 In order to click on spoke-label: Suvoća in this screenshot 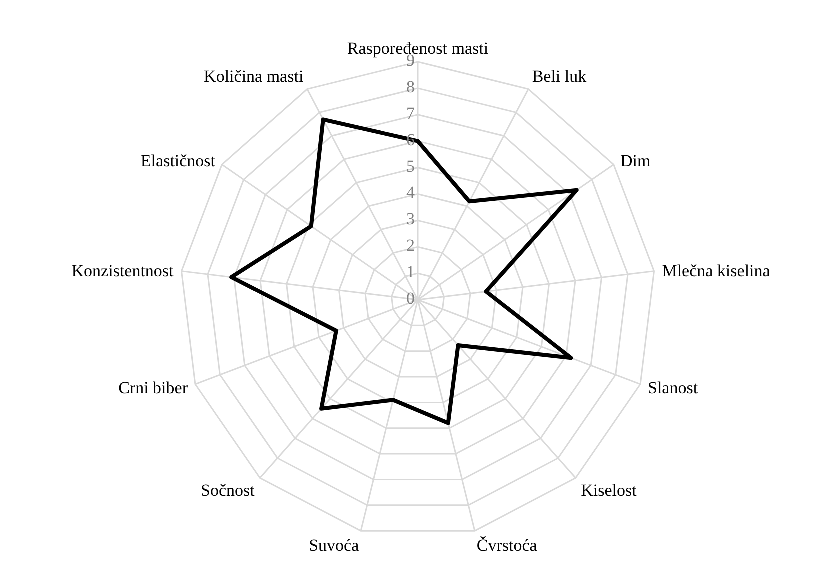, I will do `click(334, 545)`.